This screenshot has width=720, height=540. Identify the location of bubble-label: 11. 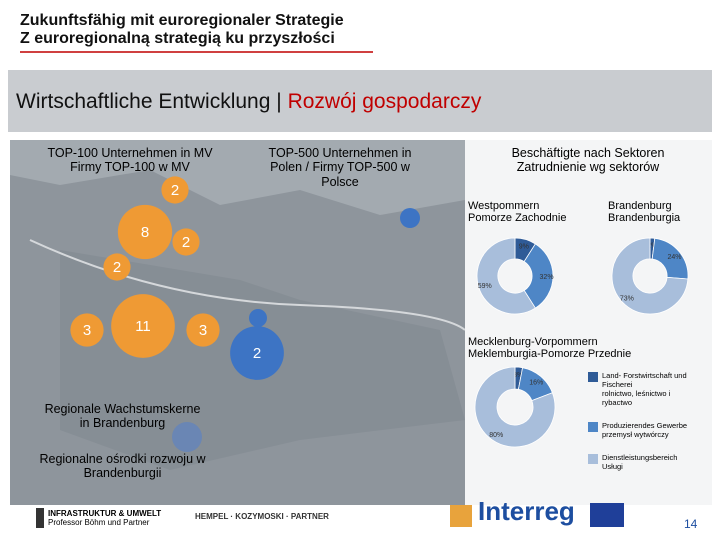
(143, 326).